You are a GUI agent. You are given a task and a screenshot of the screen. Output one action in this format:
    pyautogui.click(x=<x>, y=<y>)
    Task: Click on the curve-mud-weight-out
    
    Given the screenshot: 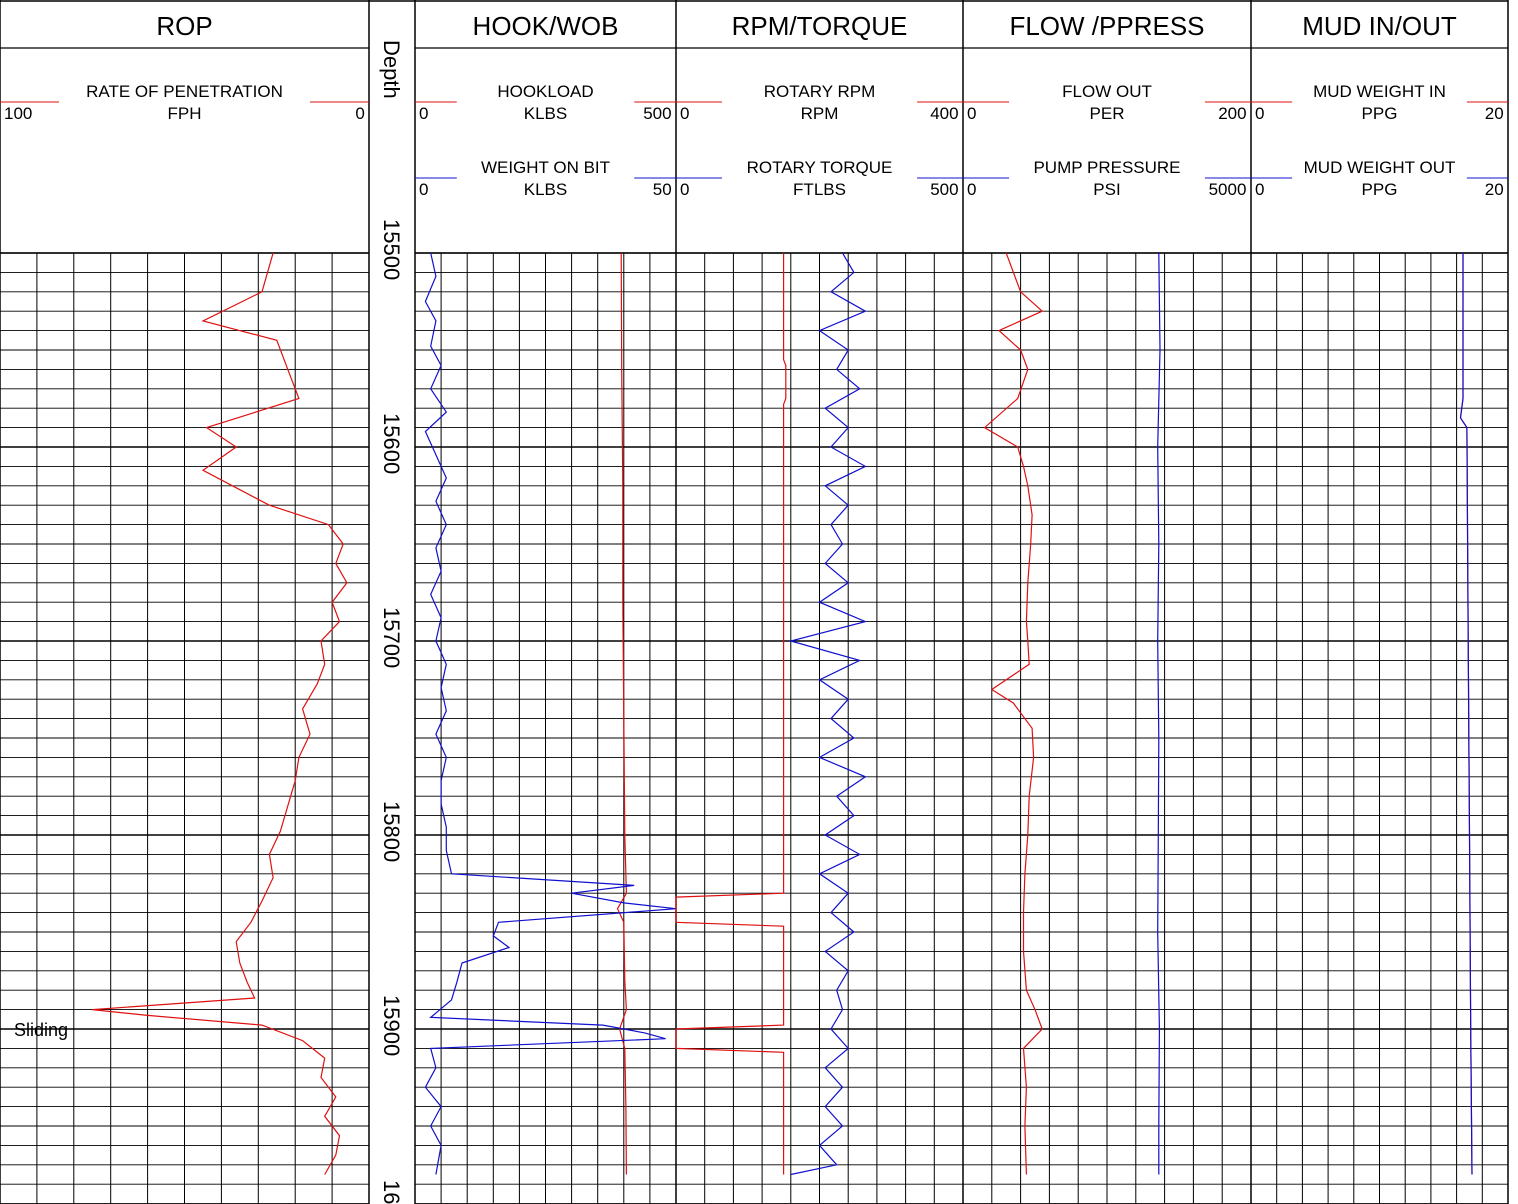 What is the action you would take?
    pyautogui.click(x=1466, y=714)
    